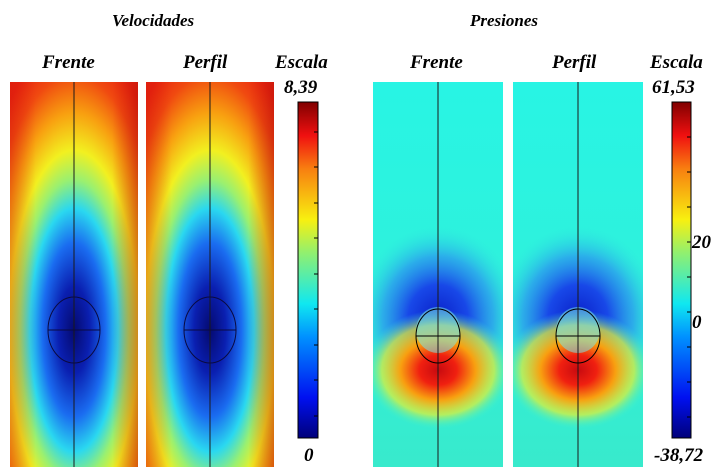  What do you see at coordinates (574, 62) in the screenshot?
I see `pressure-profile-label: Perfil` at bounding box center [574, 62].